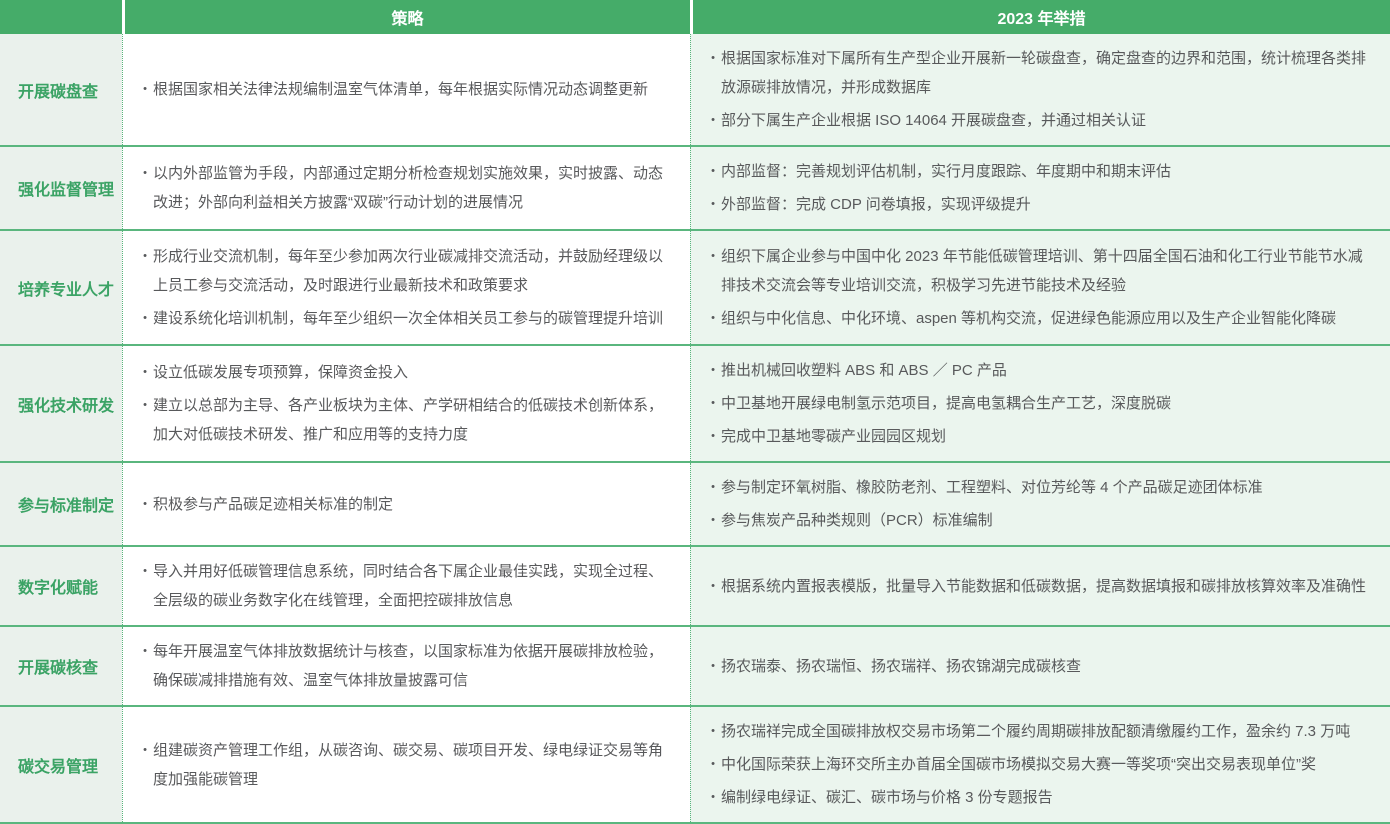  I want to click on bullet-text: 根据国家相关法律法规编制温室气体清单，每年根据实际情况动态调整更新, so click(401, 89).